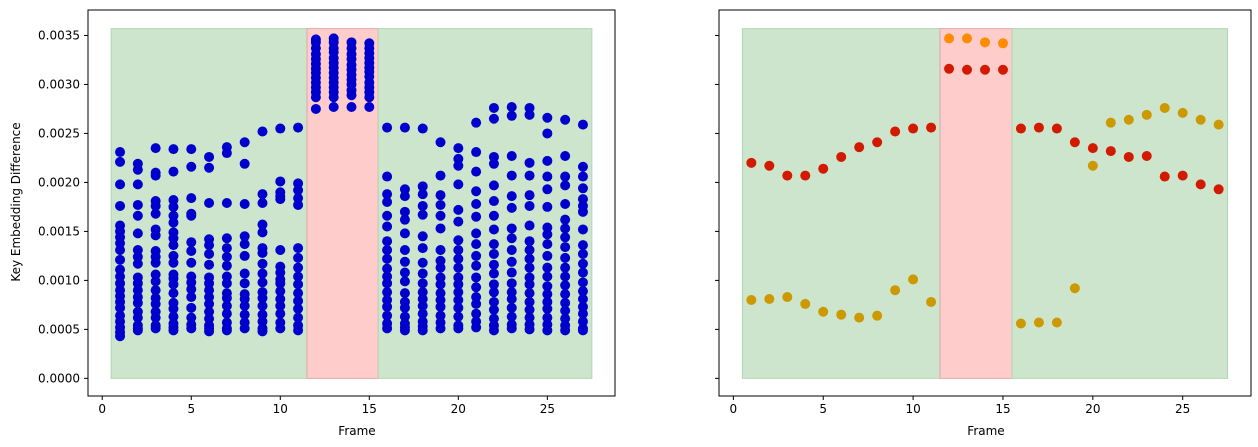 This screenshot has height=447, width=1258. Describe the element at coordinates (59, 35) in the screenshot. I see `y-tick-label: 0.0035` at that location.